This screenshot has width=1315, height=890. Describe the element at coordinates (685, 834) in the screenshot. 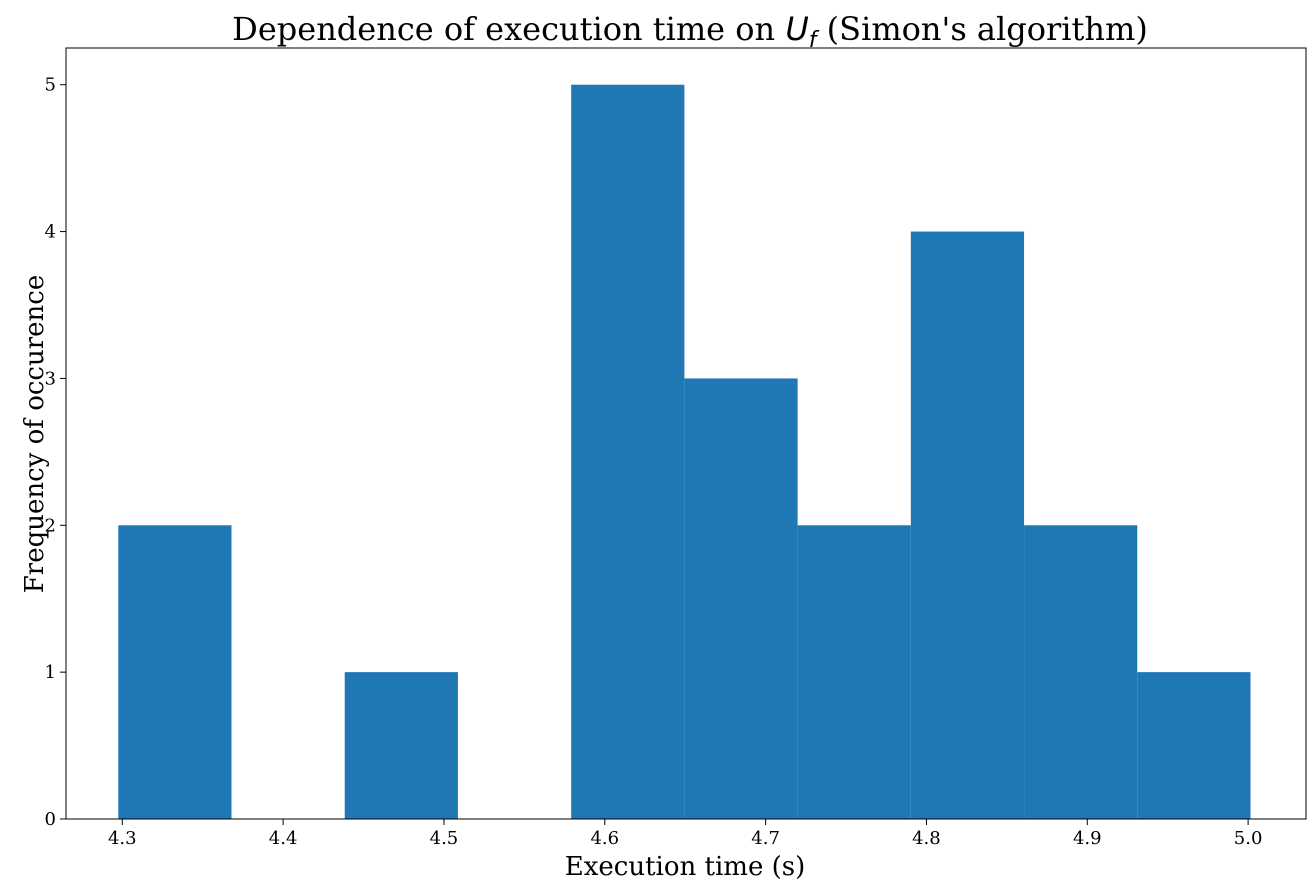

I see `x-axis-ticks: 4.3 4.4 4.5 4.6 4.7 4.8 4.9 5.0` at that location.